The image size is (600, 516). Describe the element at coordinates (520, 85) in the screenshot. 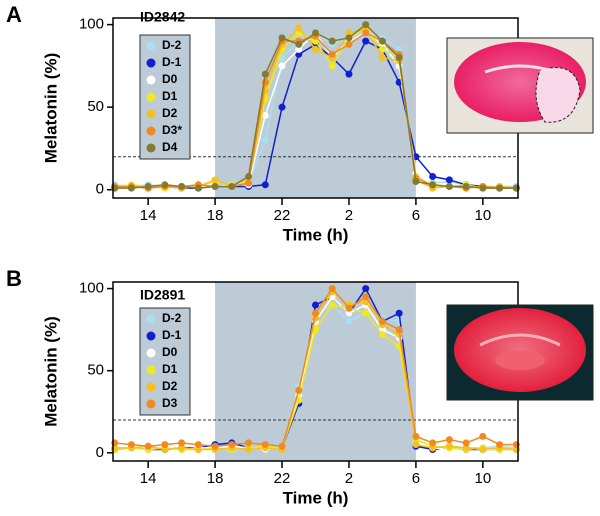

I see `inset-a` at that location.